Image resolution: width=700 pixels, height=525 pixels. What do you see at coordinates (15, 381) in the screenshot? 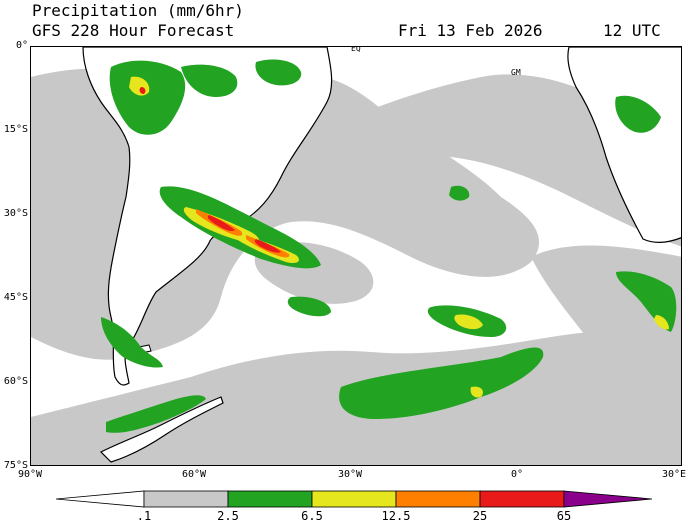
I see `lat-label-60s: 60°S` at bounding box center [15, 381].